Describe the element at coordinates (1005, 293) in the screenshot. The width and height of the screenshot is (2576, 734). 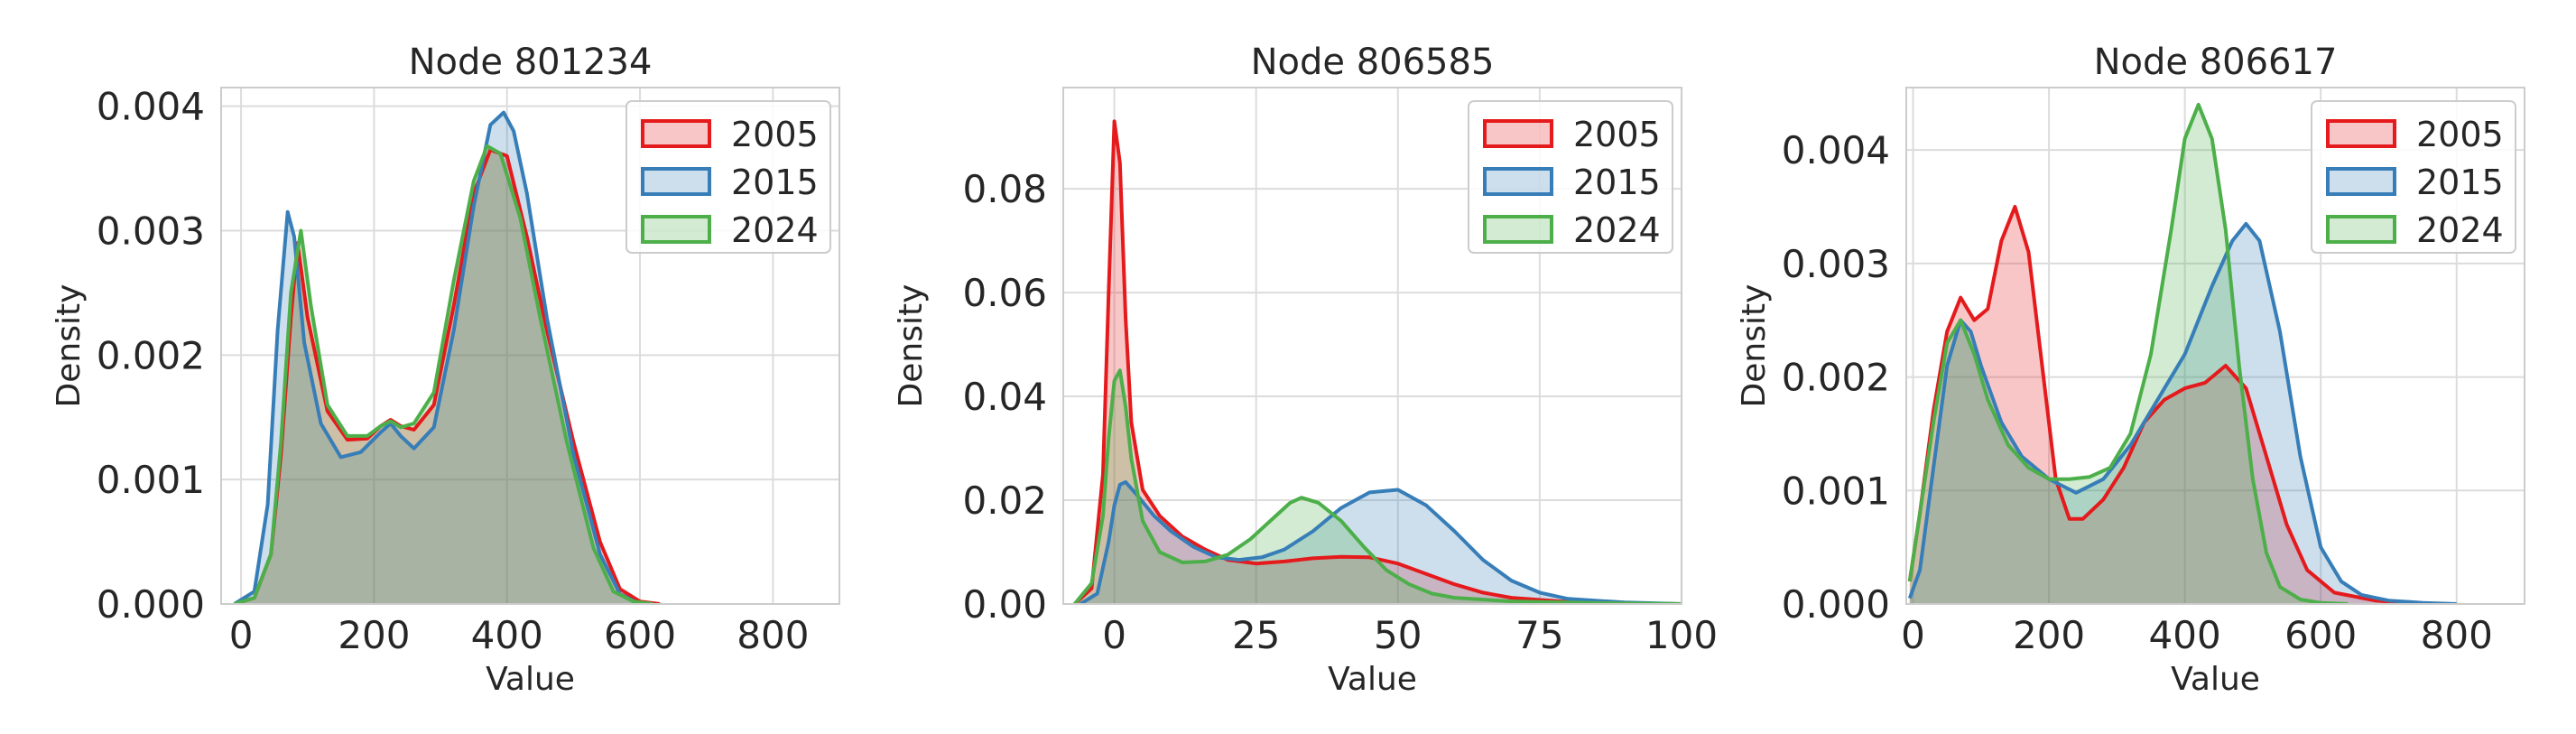
I see `y-tick-label: 0.06` at that location.